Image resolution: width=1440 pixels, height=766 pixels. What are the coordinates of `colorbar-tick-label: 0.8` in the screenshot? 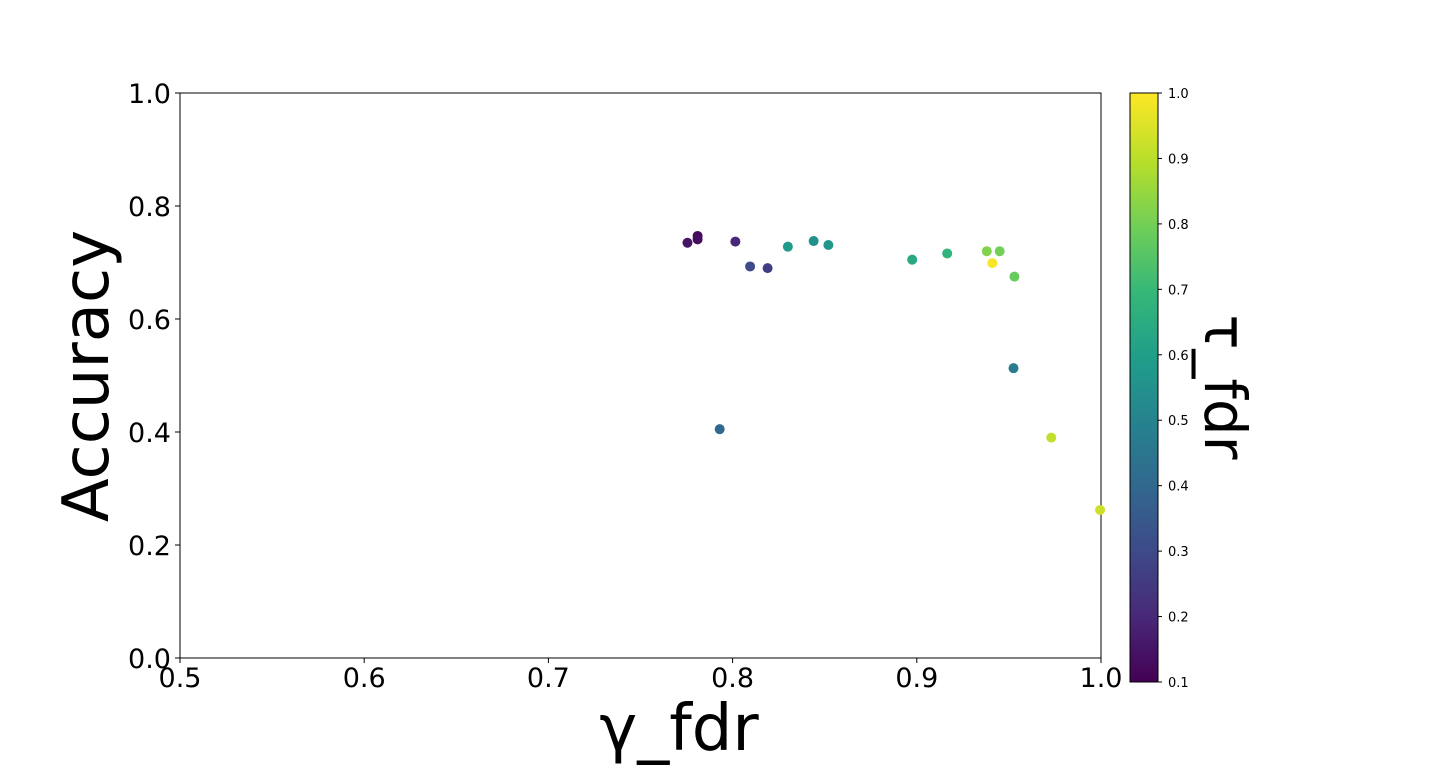 It's located at (1178, 225).